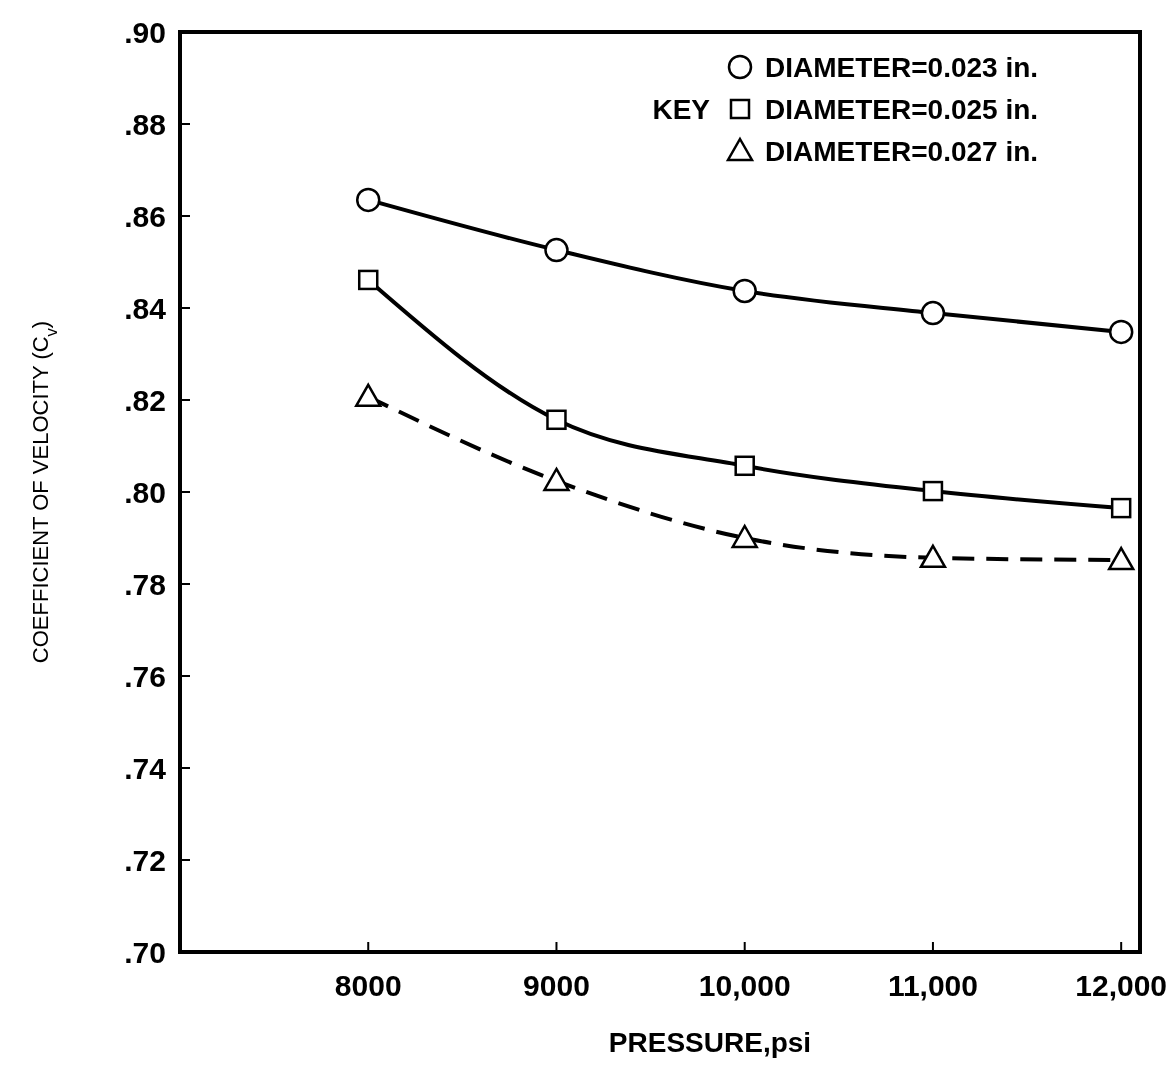 Image resolution: width=1172 pixels, height=1068 pixels. Describe the element at coordinates (145, 492) in the screenshot. I see `y-tick-label: .80` at that location.